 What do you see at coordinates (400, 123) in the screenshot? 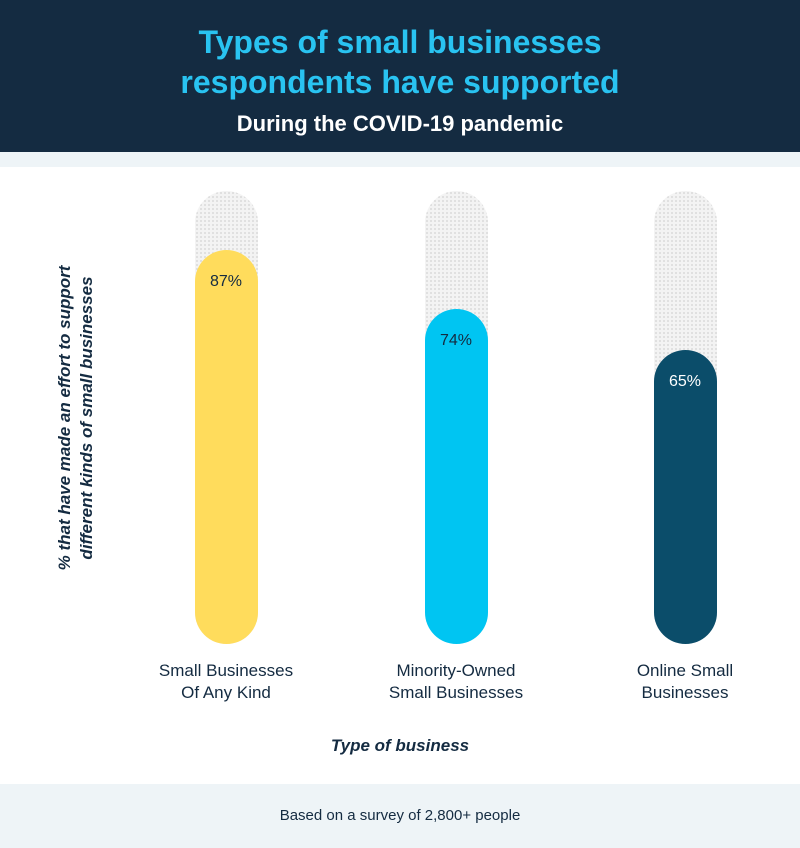
I see `chart-subtitle: During the COVID-19 pandemic` at bounding box center [400, 123].